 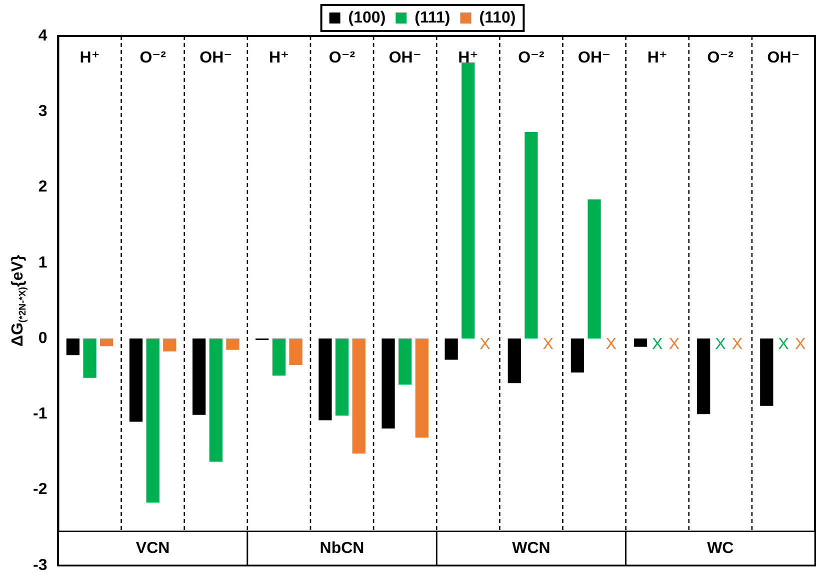 I want to click on annotation: VCN, so click(x=153, y=548).